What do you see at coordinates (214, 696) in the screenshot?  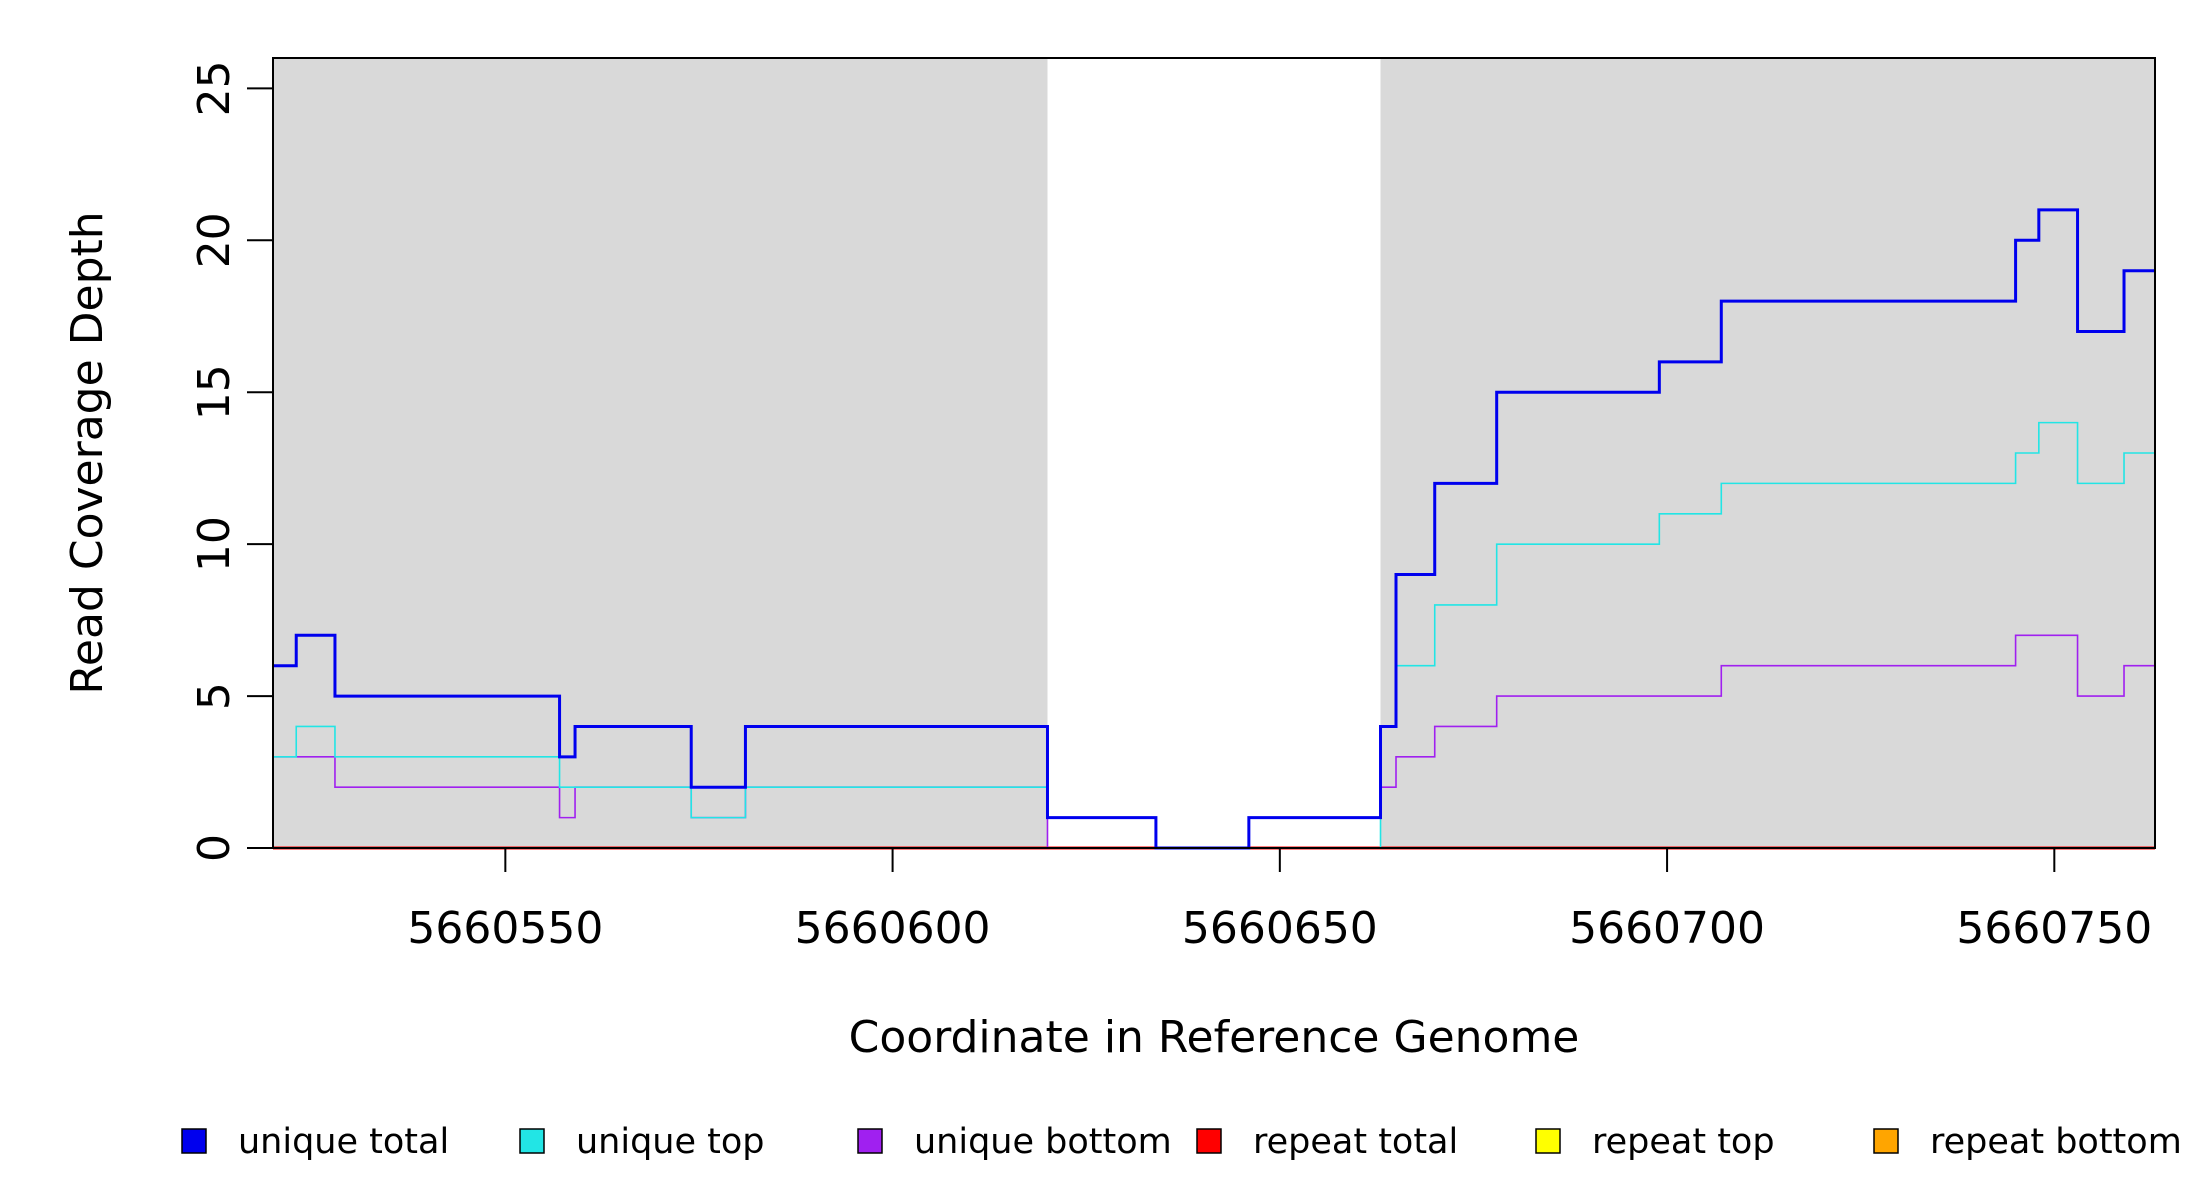 I see `y-tick-label-5: 5` at bounding box center [214, 696].